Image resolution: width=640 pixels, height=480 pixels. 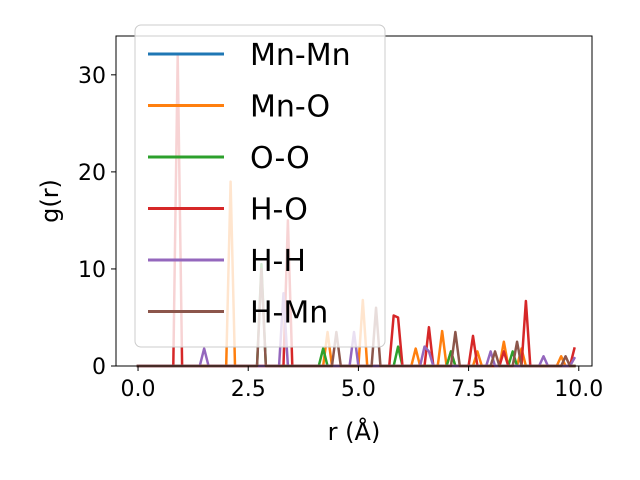 What do you see at coordinates (278, 261) in the screenshot?
I see `legend-label-h-h: H-H` at bounding box center [278, 261].